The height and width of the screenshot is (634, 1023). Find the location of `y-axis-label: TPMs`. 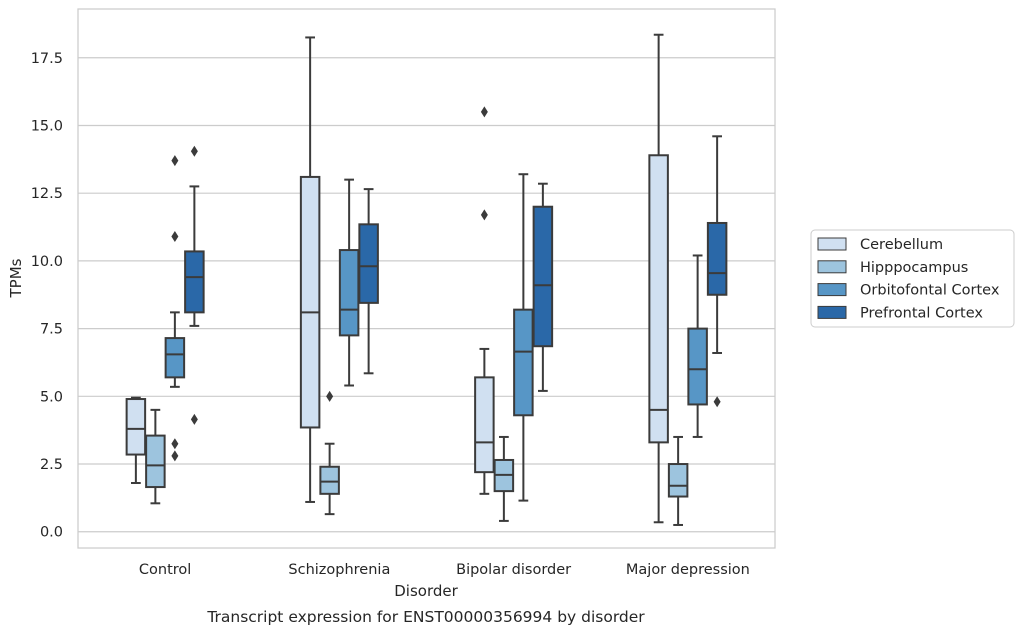

y-axis-label: TPMs is located at coordinates (16, 278).